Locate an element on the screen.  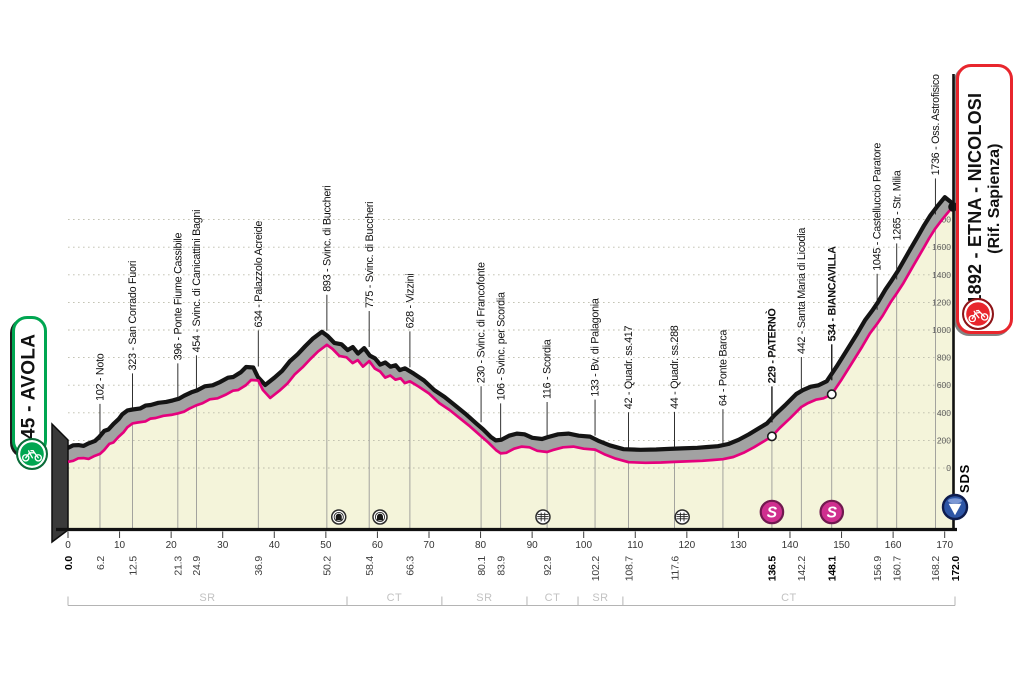
svg-text: 120 is located at coordinates (686, 545).